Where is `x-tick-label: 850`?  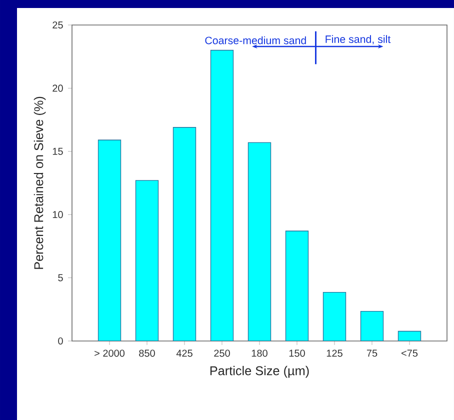 x-tick-label: 850 is located at coordinates (147, 353).